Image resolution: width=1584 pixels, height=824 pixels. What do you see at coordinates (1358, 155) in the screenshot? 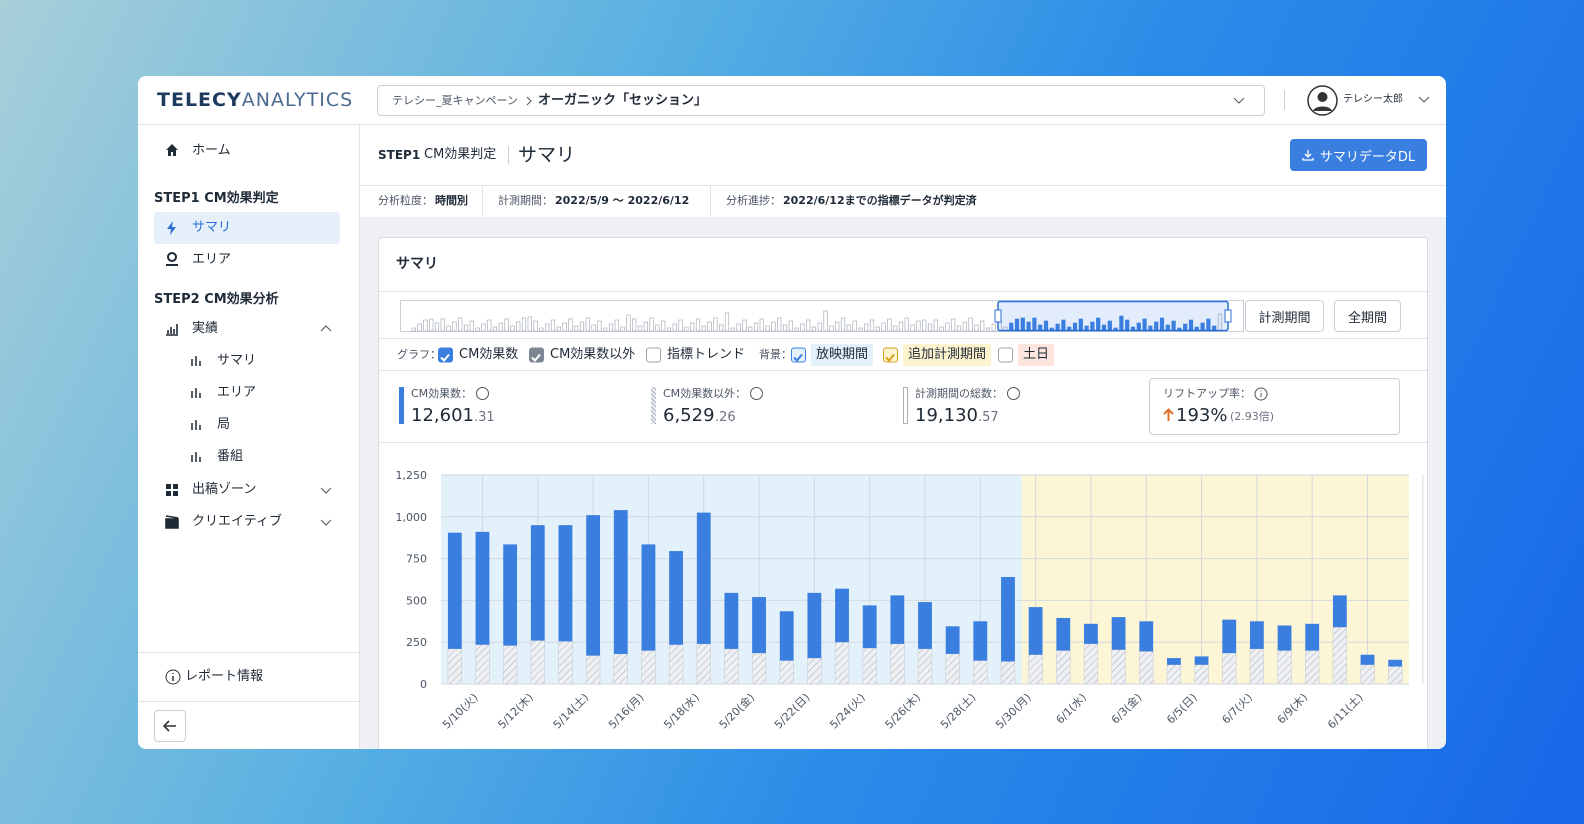
I see `download-button: サマリデータDL` at bounding box center [1358, 155].